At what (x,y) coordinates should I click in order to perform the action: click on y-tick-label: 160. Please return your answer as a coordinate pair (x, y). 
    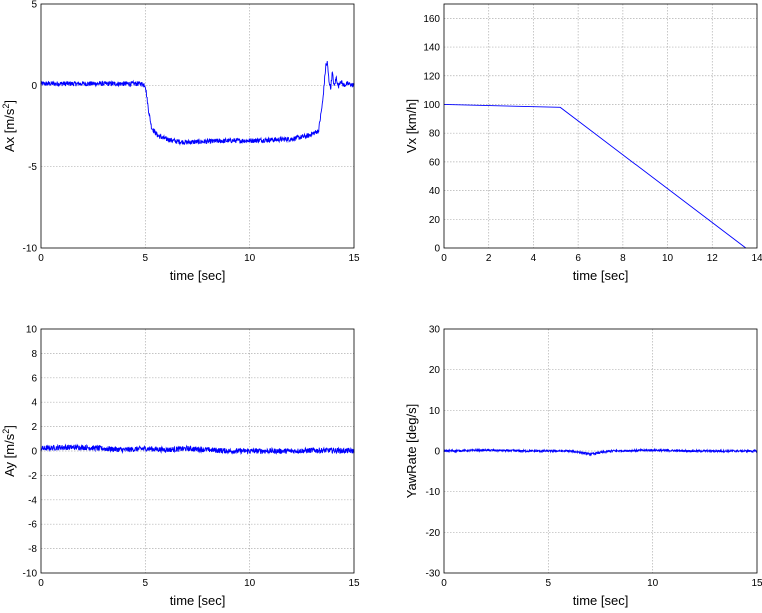
    Looking at the image, I should click on (431, 19).